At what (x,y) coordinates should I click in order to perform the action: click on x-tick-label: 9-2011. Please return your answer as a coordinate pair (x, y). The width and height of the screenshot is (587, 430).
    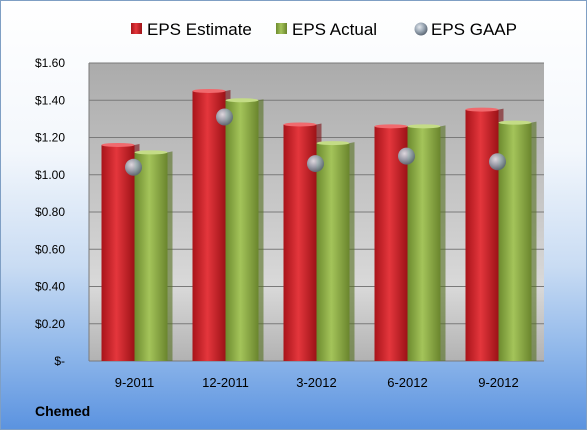
    Looking at the image, I should click on (135, 382).